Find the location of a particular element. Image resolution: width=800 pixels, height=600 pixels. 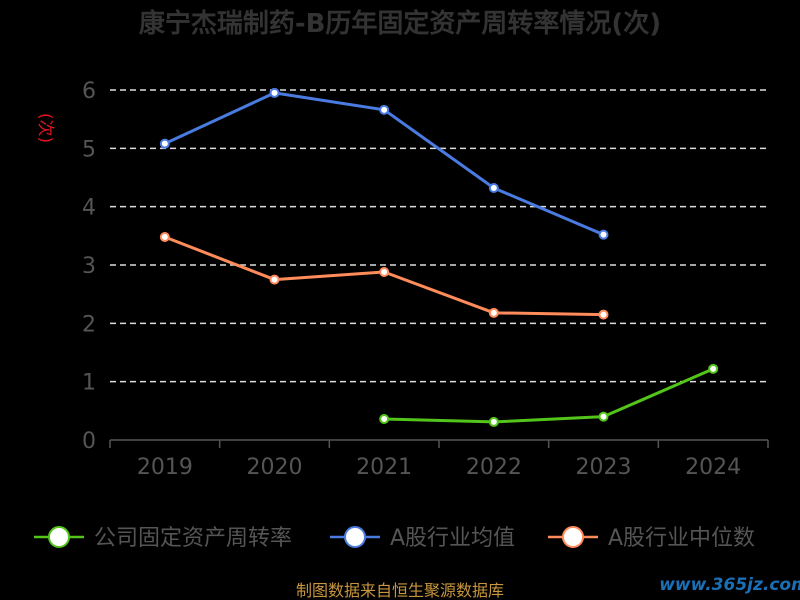

source-note: 制图数据来自恒生聚源数据库 is located at coordinates (400, 590).